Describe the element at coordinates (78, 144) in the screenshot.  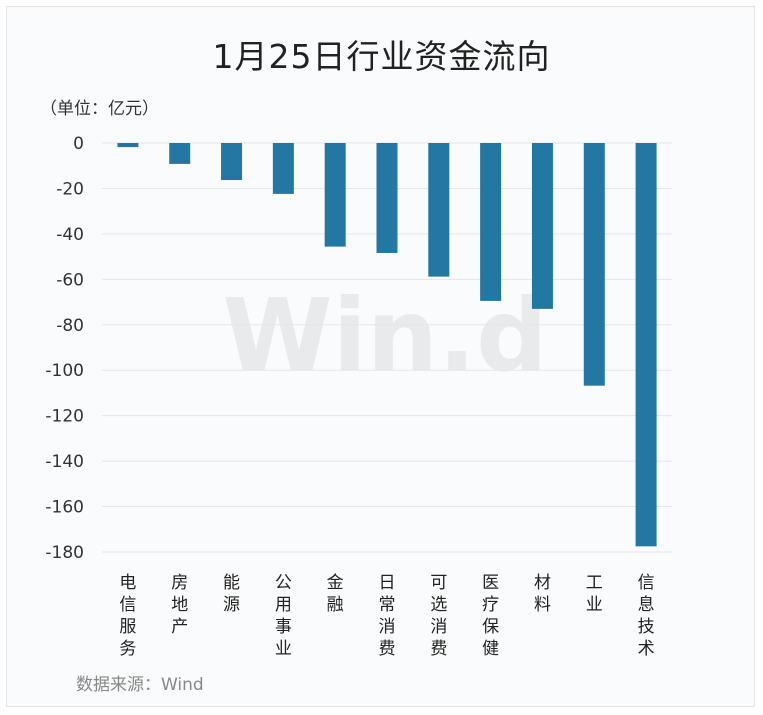
I see `y-tick-label: 0` at that location.